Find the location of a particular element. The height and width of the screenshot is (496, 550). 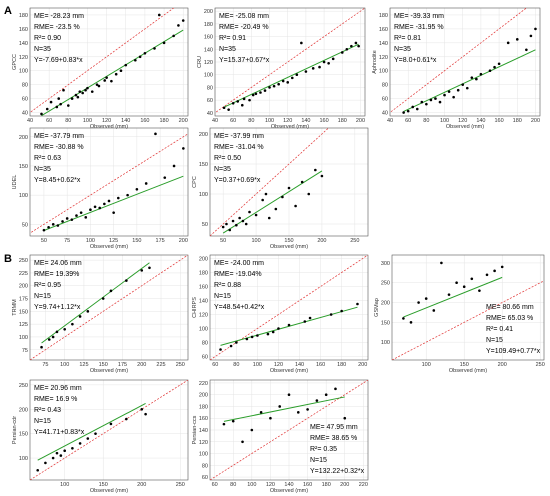

y-tick-label: 160 is located at coordinates (23, 30).